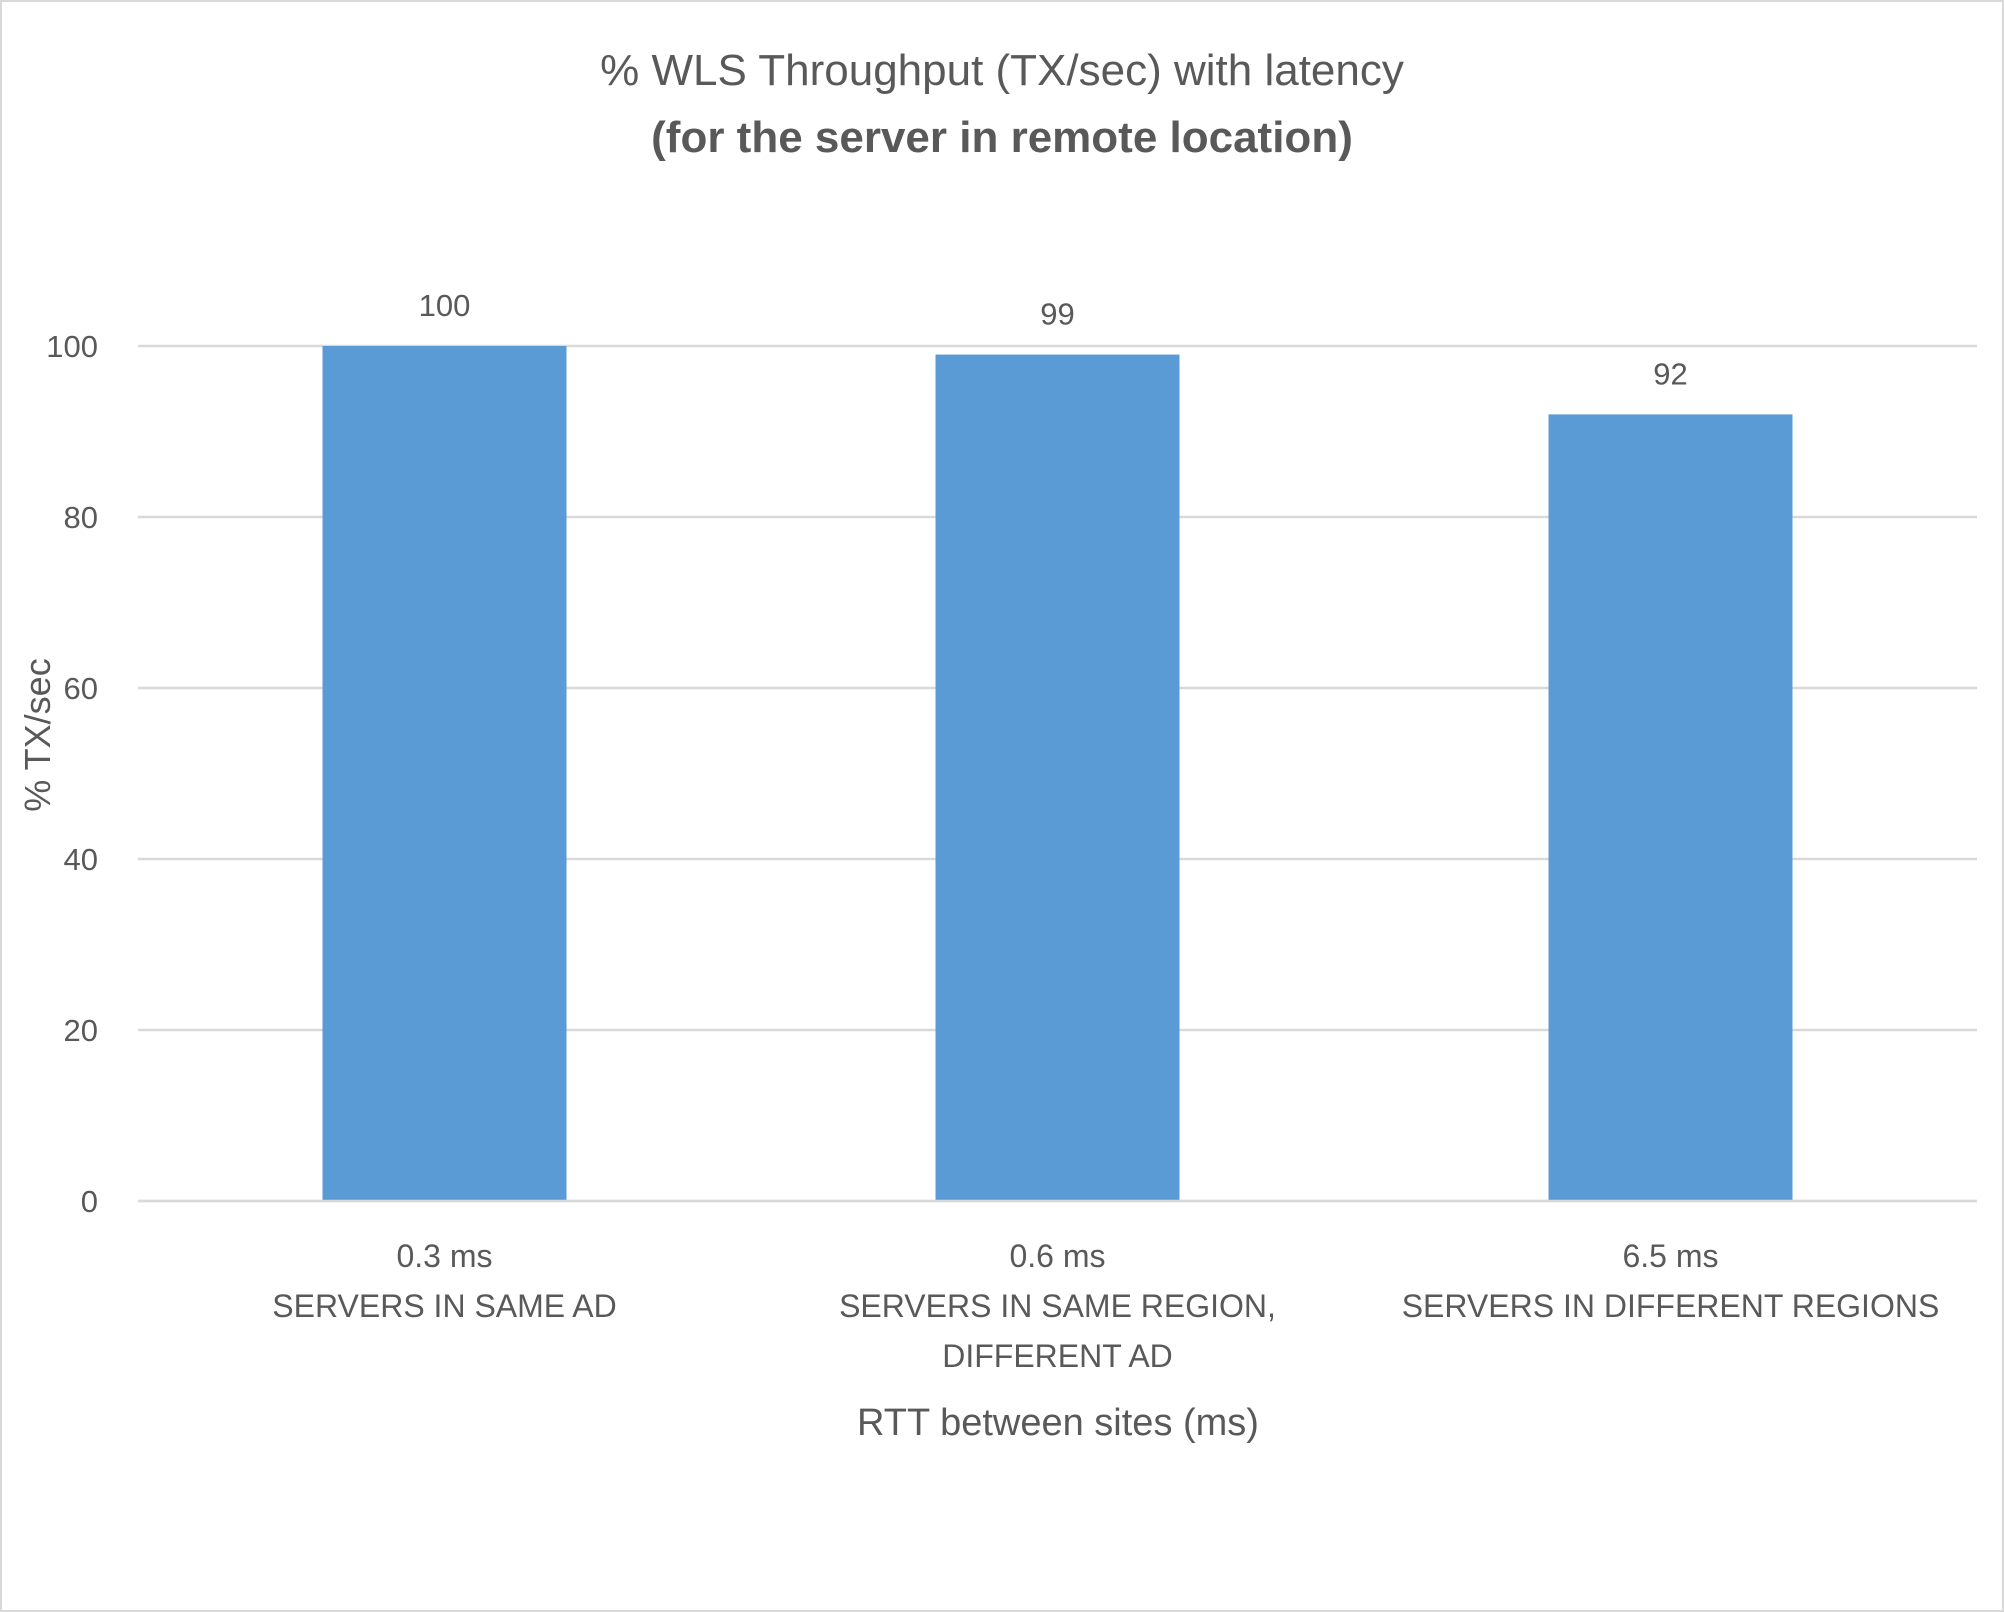 The height and width of the screenshot is (1612, 2004). Describe the element at coordinates (444, 1306) in the screenshot. I see `x-tick-label: SERVERS IN SAME AD` at that location.